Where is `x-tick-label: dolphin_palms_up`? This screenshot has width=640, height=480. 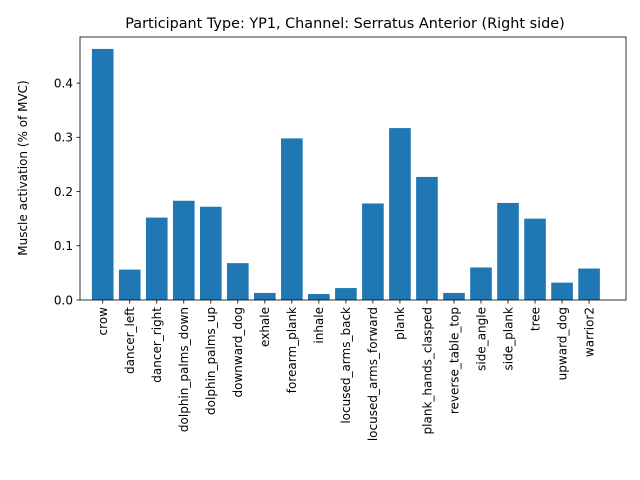 x-tick-label: dolphin_palms_up is located at coordinates (211, 361).